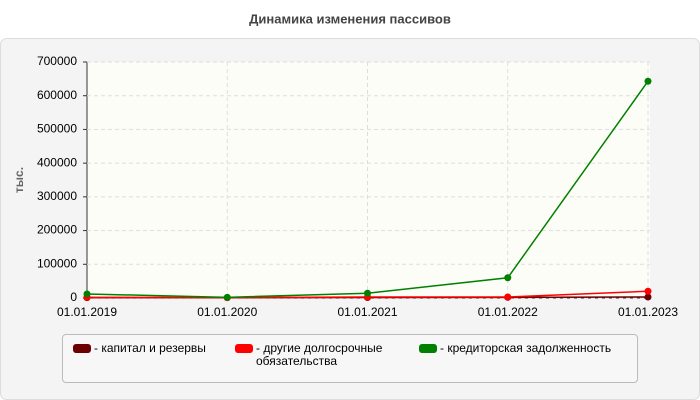 The width and height of the screenshot is (700, 400). I want to click on x-tick-label: 01.01.2022, so click(508, 312).